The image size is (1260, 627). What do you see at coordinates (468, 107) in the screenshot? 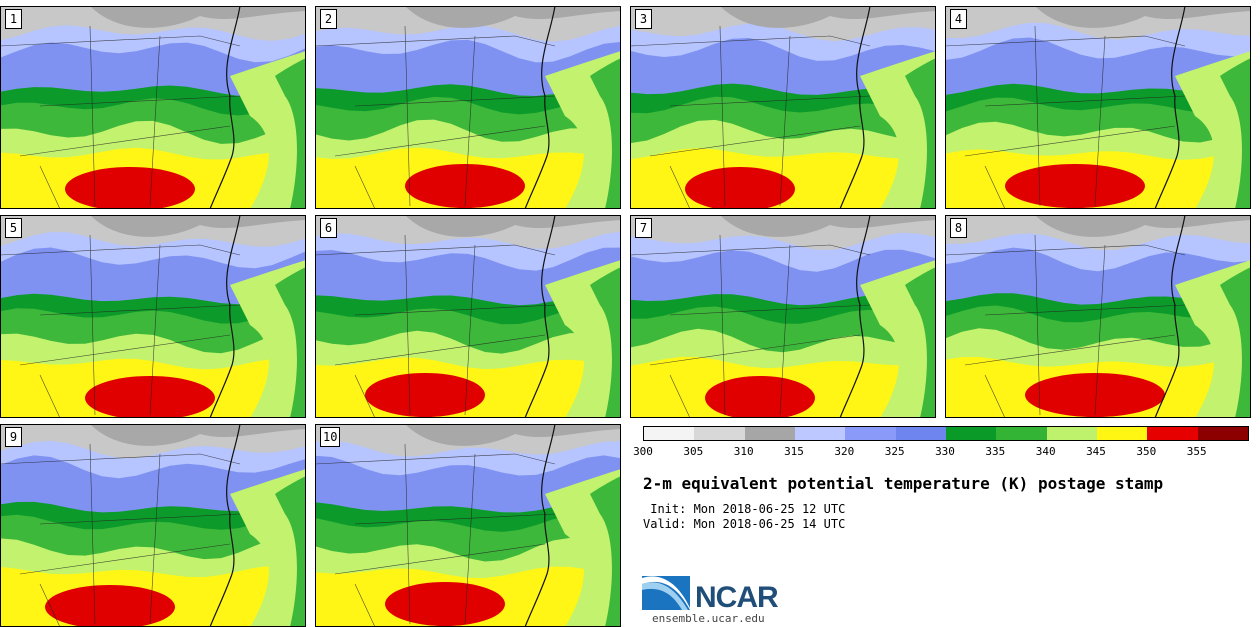
I see `ensemble-member-map: 2` at bounding box center [468, 107].